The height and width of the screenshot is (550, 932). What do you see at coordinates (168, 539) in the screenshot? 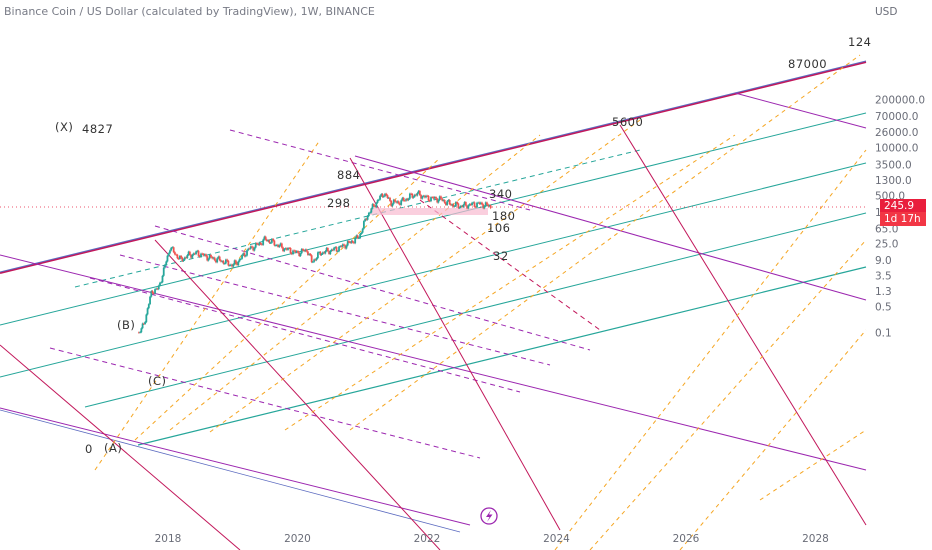
I see `time-tick-label: 2018` at bounding box center [168, 539].